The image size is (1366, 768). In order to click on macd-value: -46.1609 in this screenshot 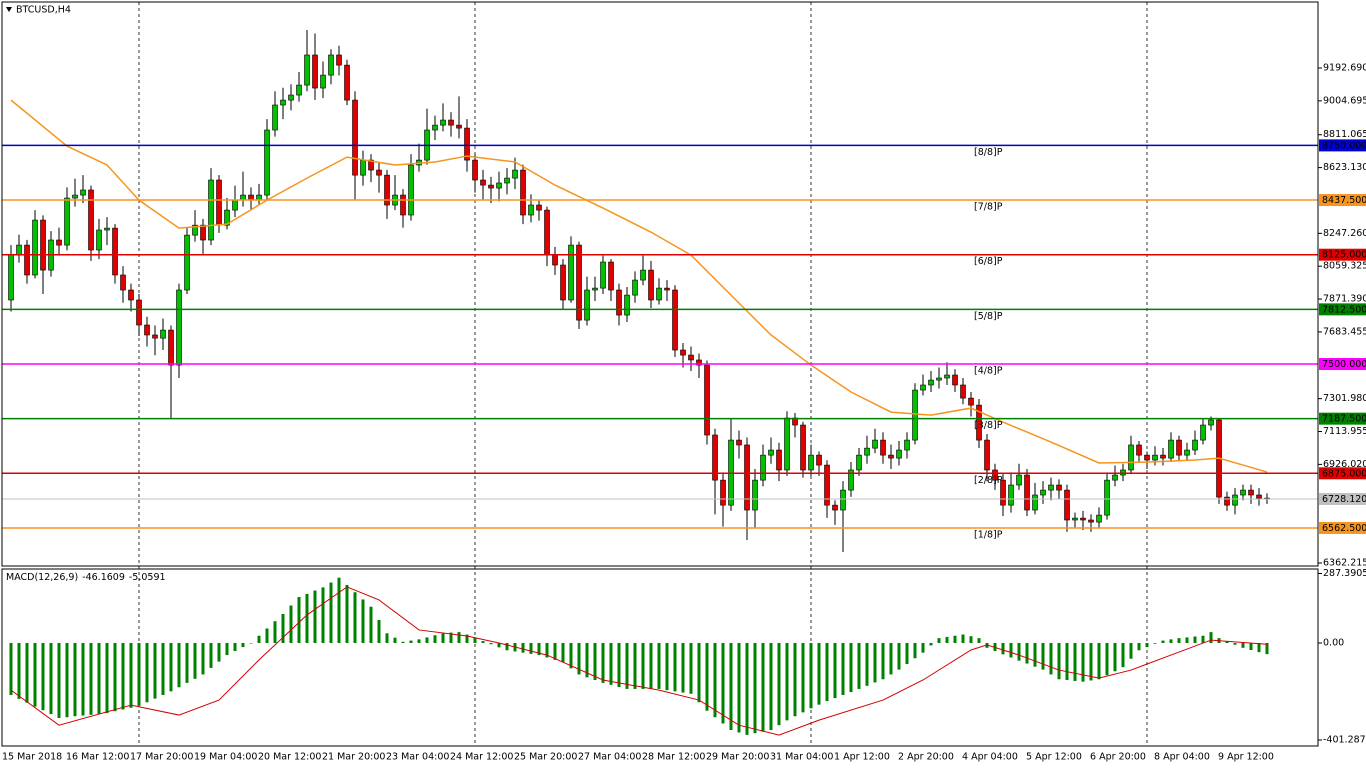, I will do `click(103, 577)`.